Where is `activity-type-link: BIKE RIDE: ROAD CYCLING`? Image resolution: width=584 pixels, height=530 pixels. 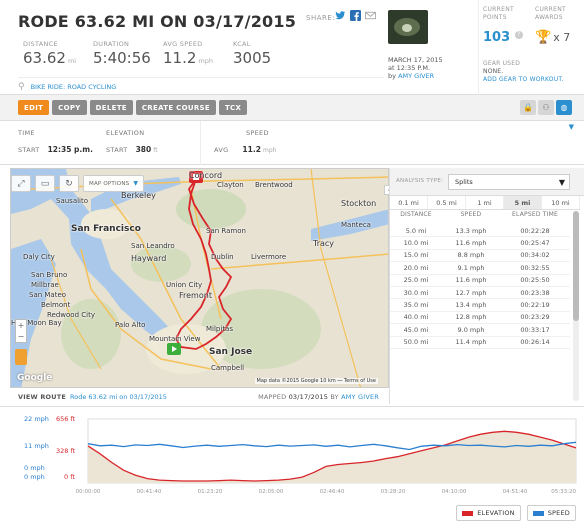
activity-type-link: BIKE RIDE: ROAD CYCLING is located at coordinates (73, 87).